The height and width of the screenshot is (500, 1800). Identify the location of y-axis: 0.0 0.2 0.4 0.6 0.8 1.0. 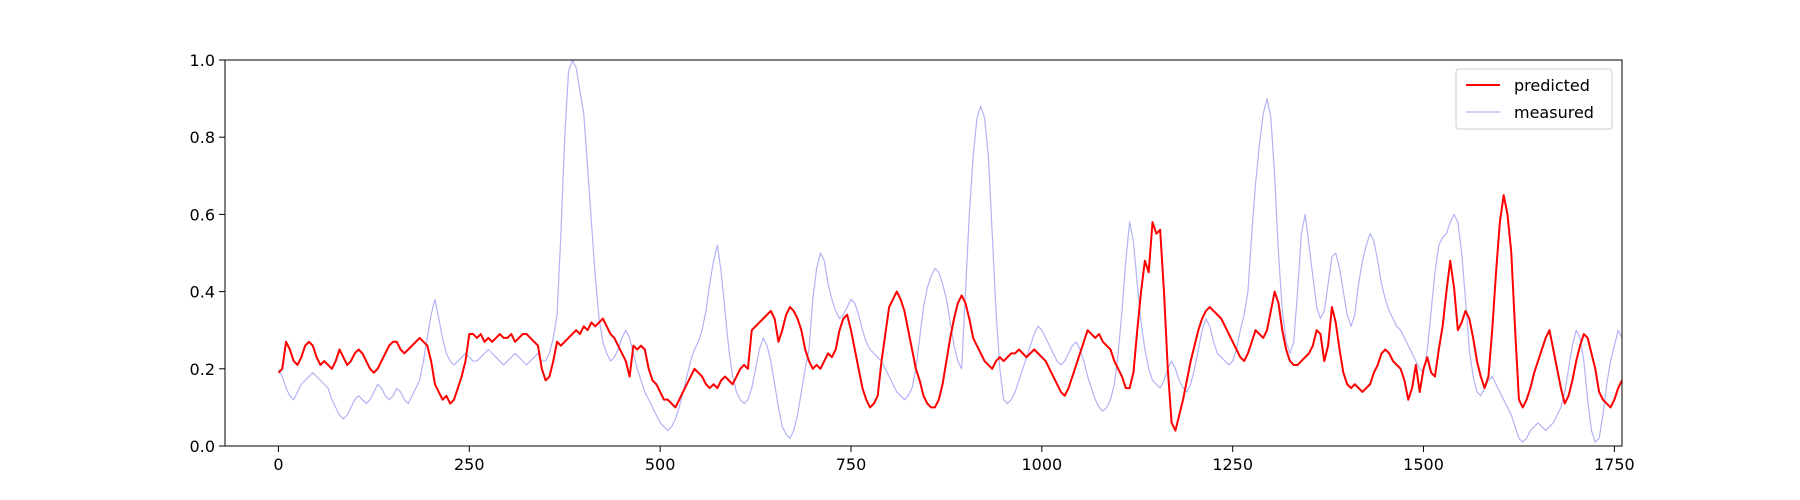
(207, 253).